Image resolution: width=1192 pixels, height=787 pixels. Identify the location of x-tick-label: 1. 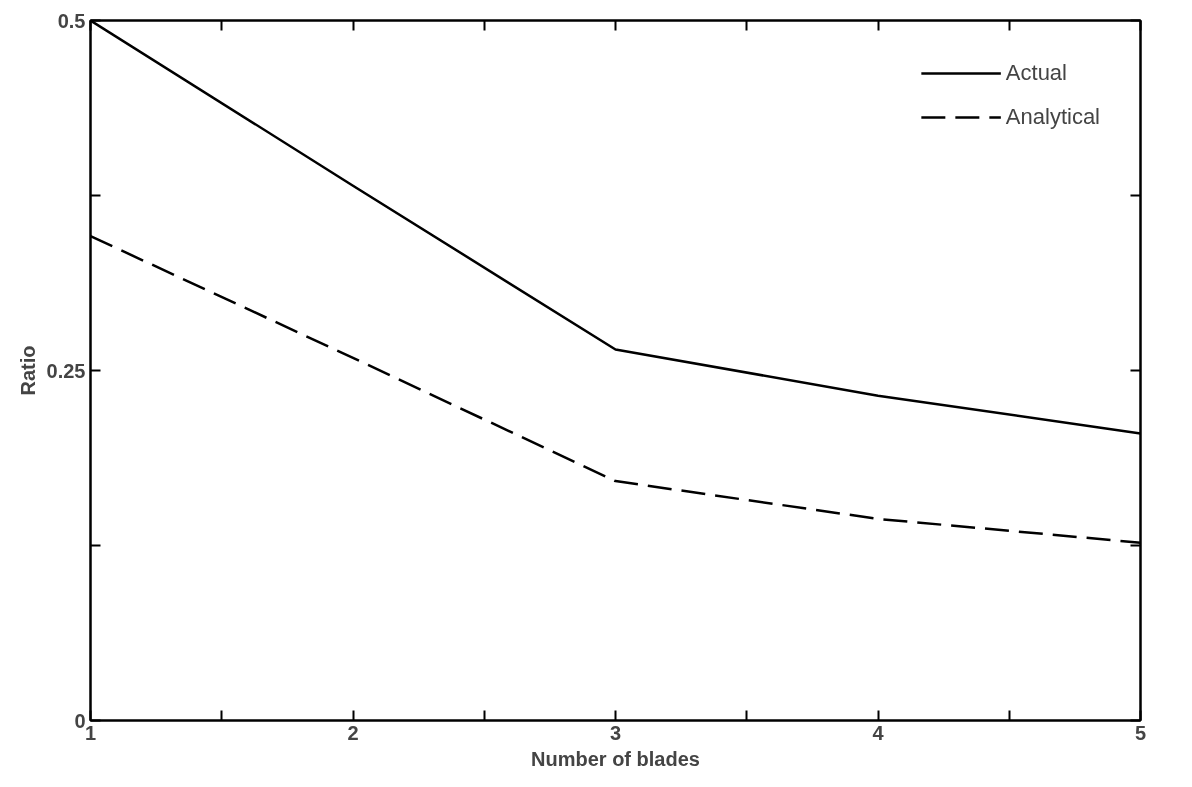
(90, 732).